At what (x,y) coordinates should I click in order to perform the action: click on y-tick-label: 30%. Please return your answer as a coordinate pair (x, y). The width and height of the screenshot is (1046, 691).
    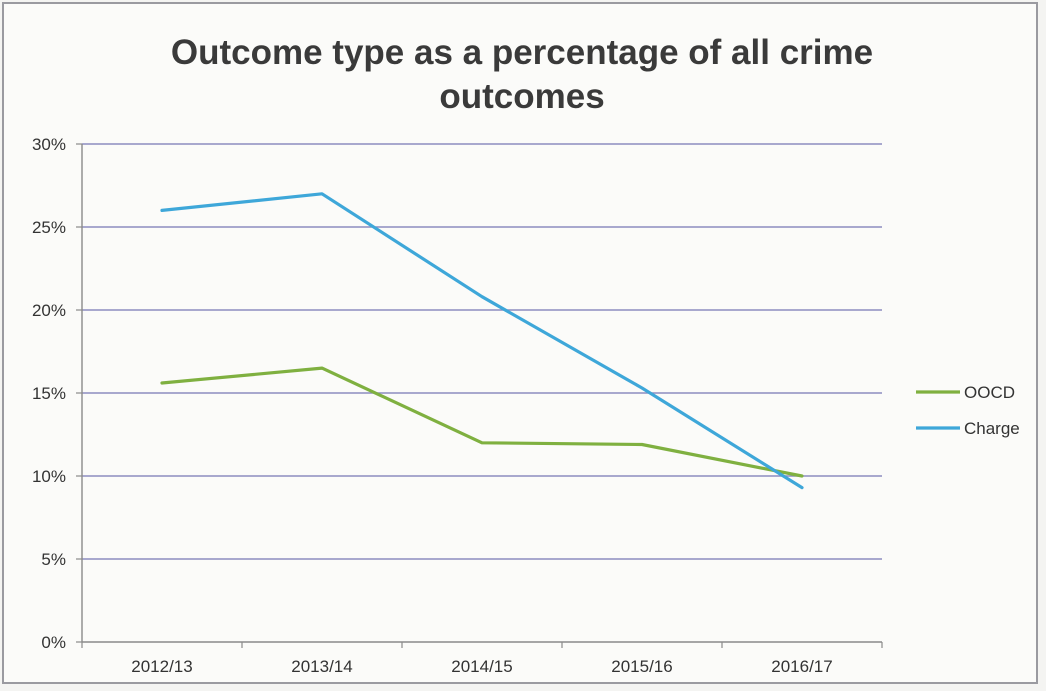
    Looking at the image, I should click on (49, 144).